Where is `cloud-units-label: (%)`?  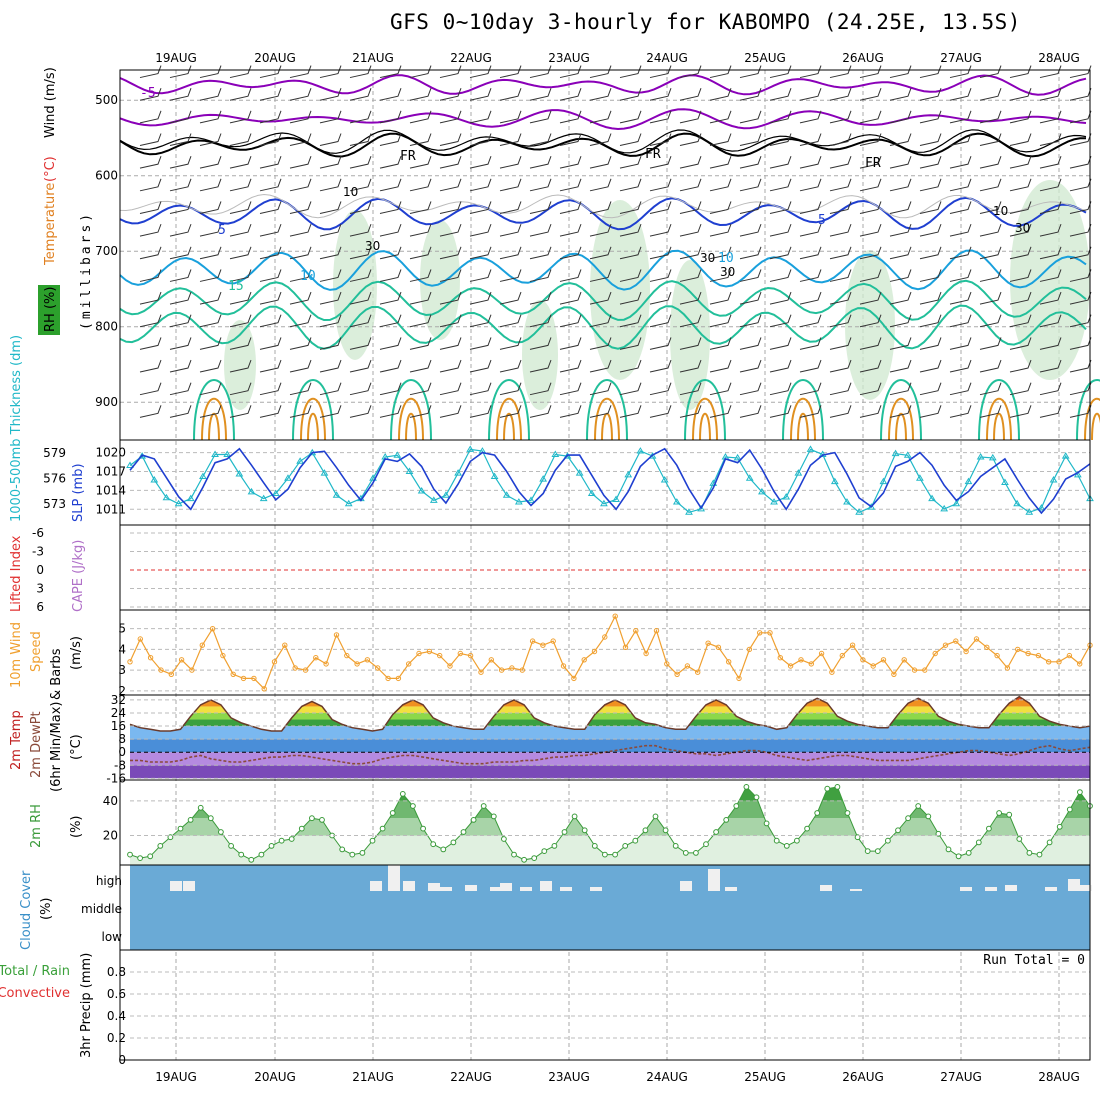 cloud-units-label: (%) is located at coordinates (46, 909).